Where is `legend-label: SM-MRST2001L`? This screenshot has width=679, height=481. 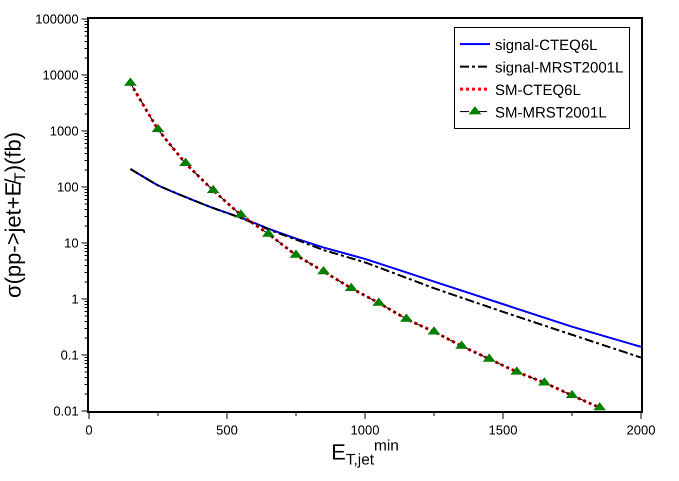 legend-label: SM-MRST2001L is located at coordinates (550, 113).